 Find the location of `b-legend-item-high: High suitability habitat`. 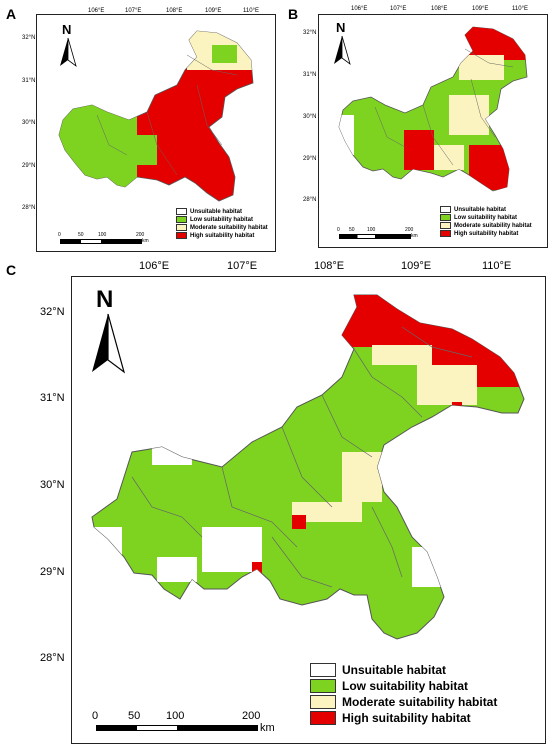

b-legend-item-high: High suitability habitat is located at coordinates (486, 233).